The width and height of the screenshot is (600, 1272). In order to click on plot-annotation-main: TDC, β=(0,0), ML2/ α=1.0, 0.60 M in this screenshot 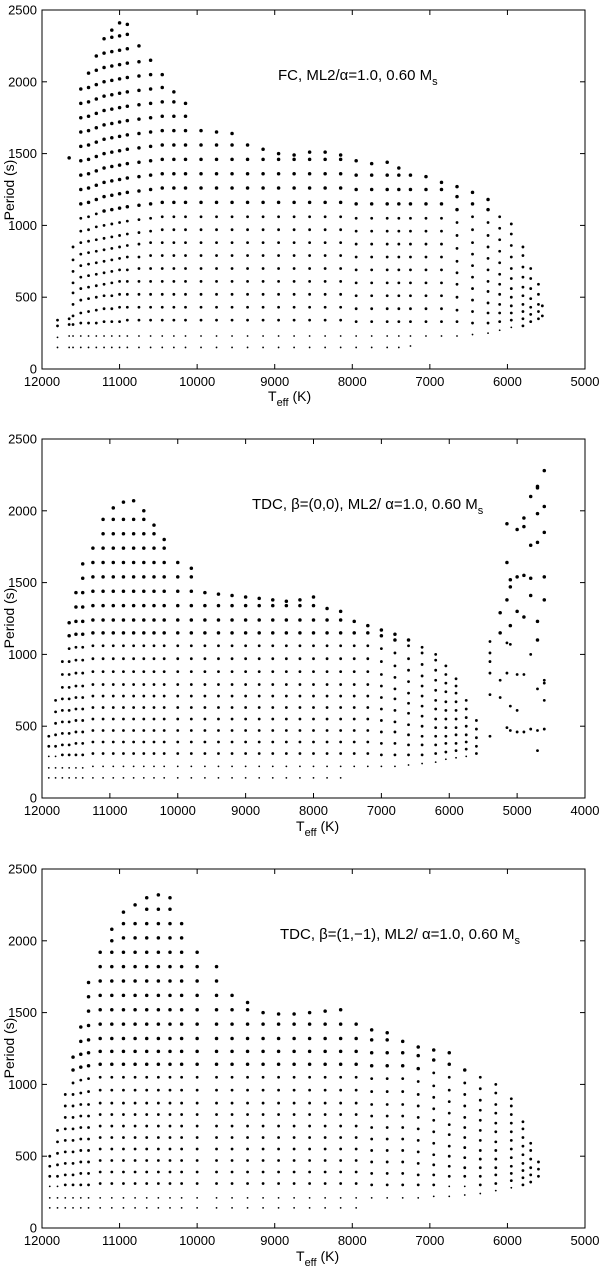, I will do `click(365, 504)`.